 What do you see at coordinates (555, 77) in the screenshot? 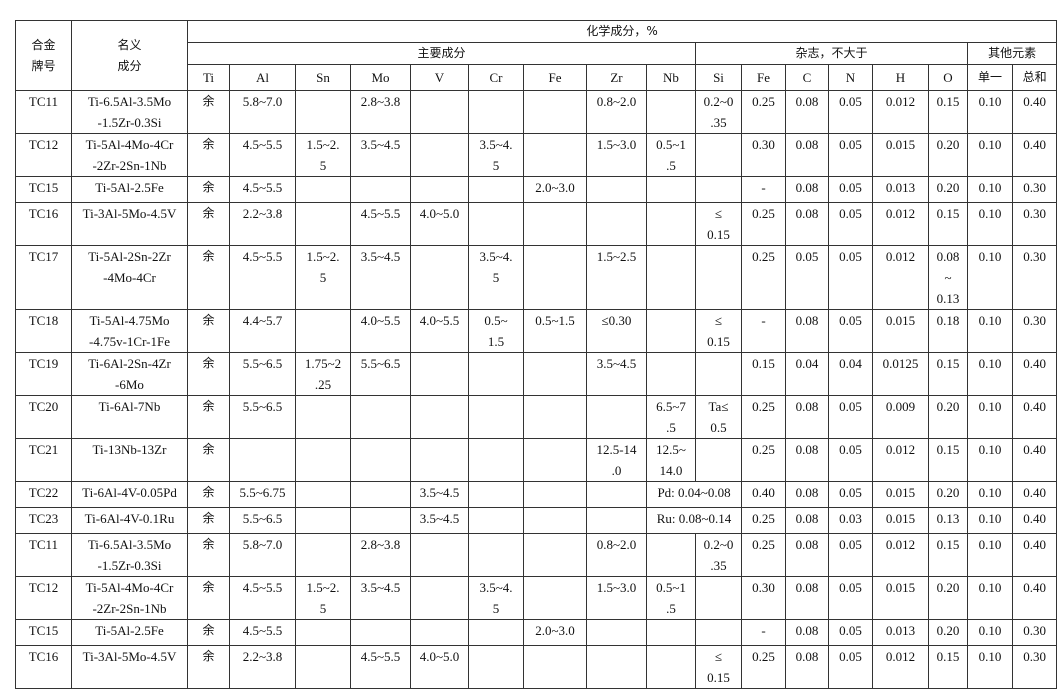
I see `column-header-main-6: Fe` at bounding box center [555, 77].